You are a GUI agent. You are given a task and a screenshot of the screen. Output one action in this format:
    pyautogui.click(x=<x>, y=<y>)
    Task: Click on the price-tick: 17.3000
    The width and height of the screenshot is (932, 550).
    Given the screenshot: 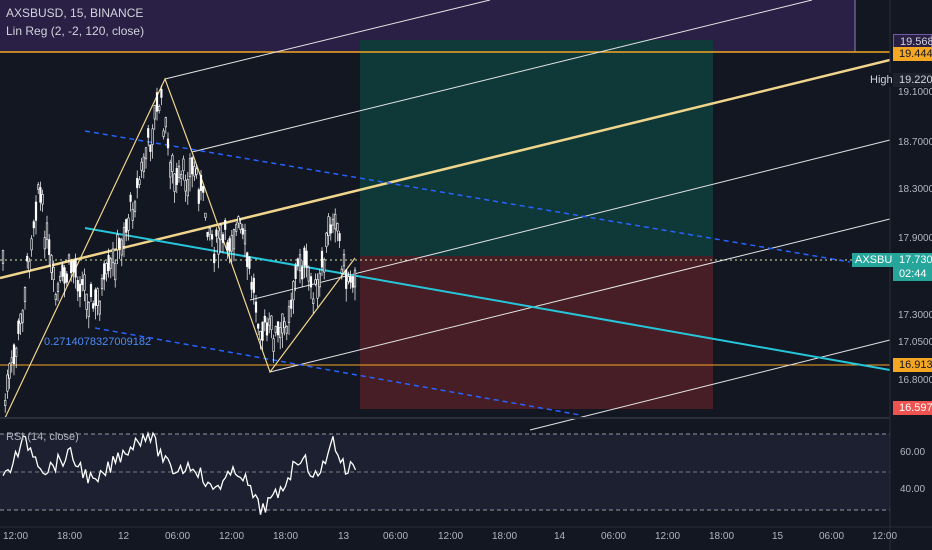 What is the action you would take?
    pyautogui.click(x=915, y=315)
    